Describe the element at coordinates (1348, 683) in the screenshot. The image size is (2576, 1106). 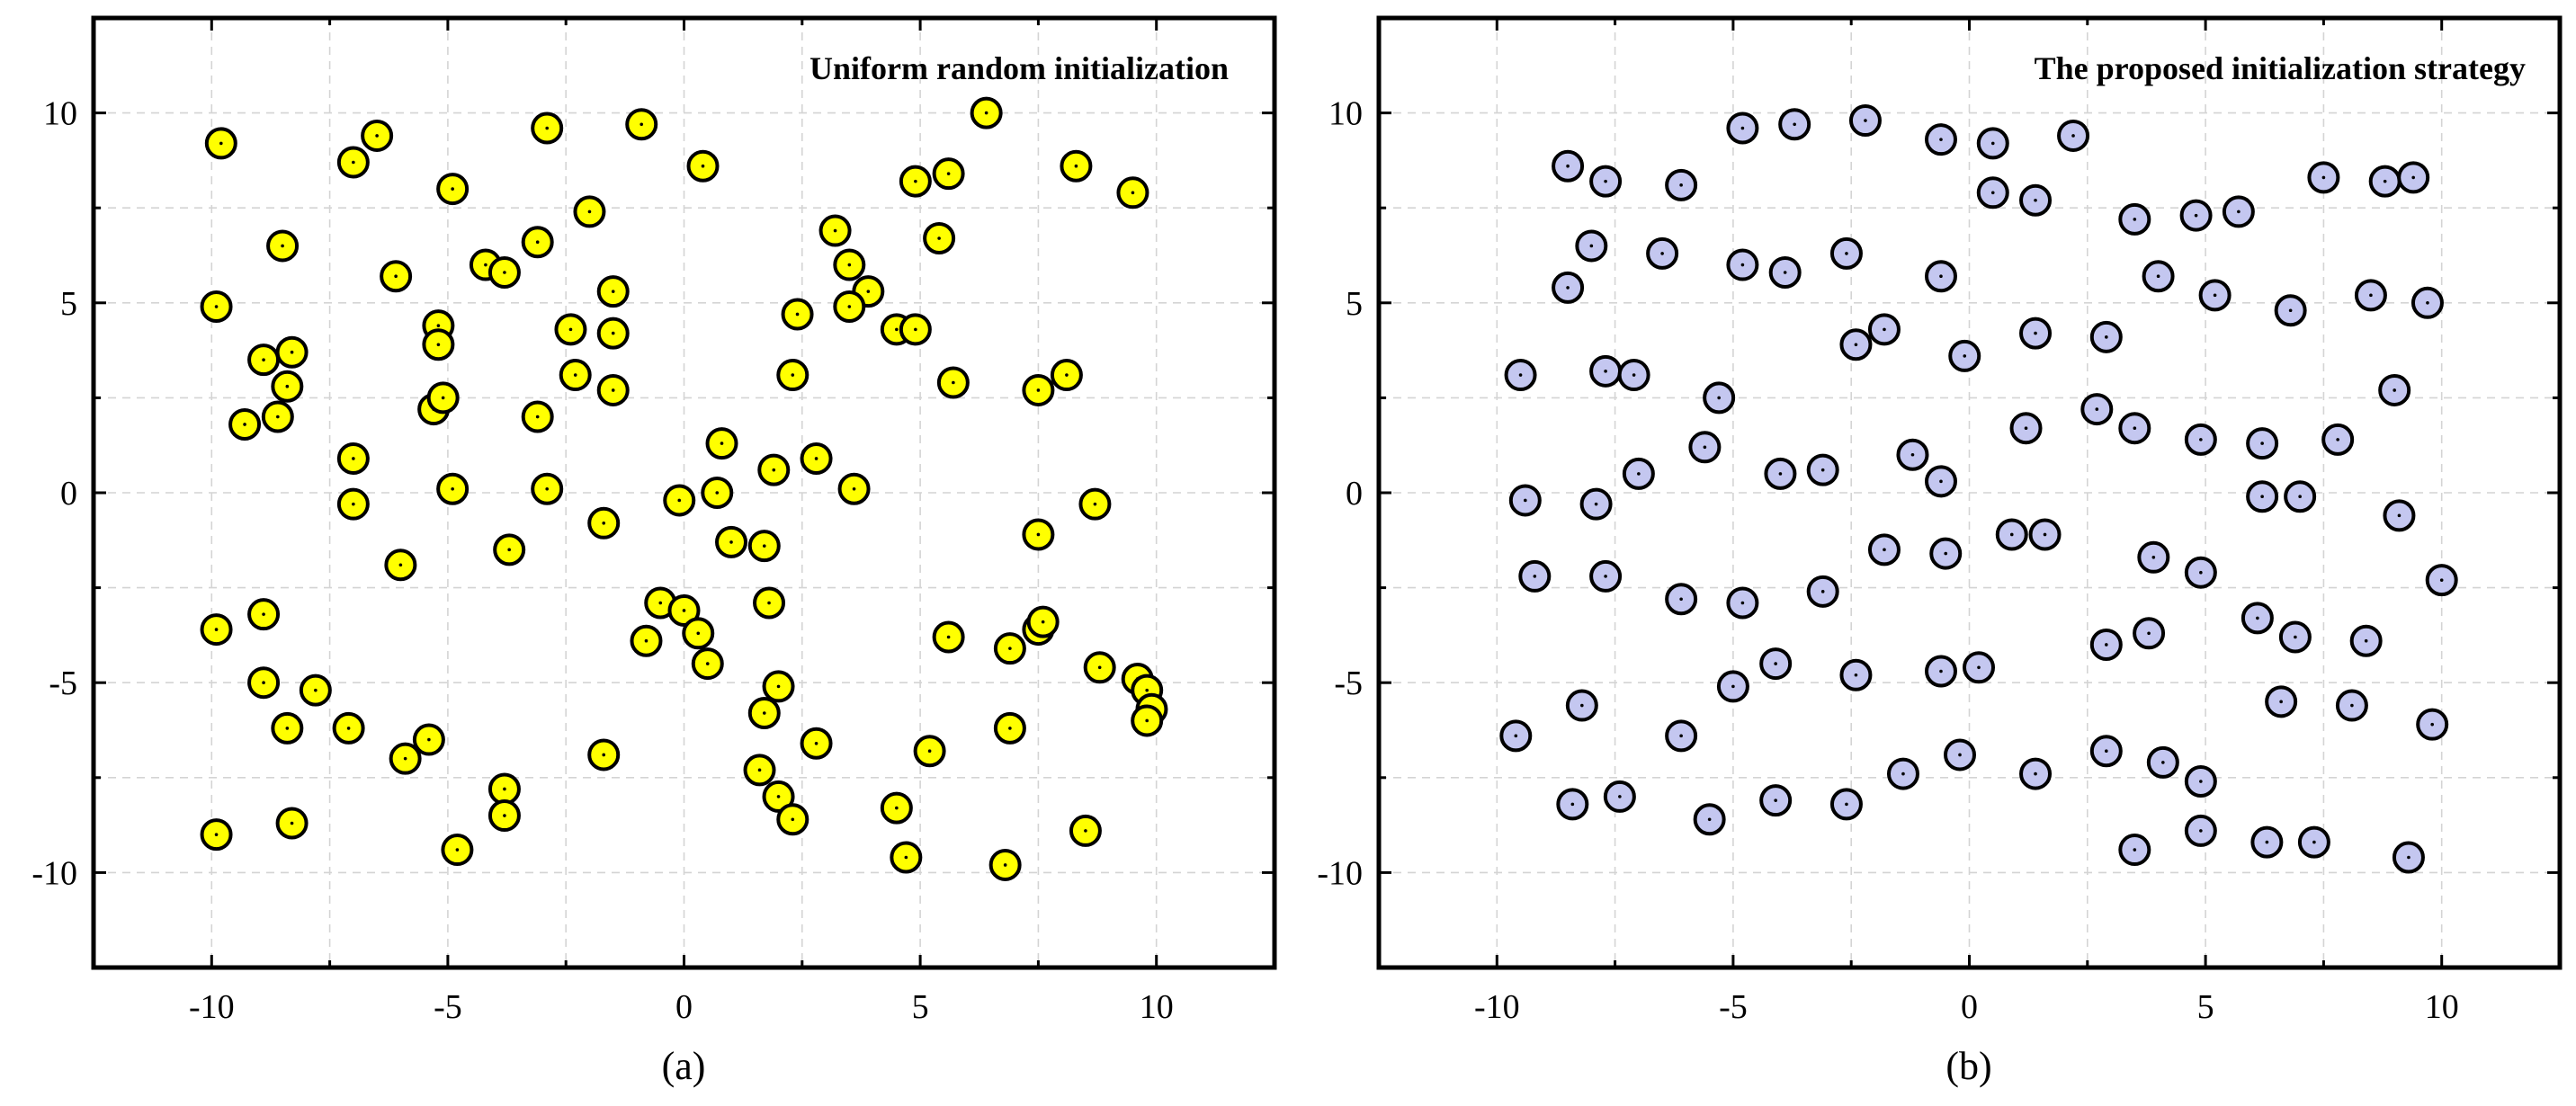
I see `y-tick-label: -5` at that location.